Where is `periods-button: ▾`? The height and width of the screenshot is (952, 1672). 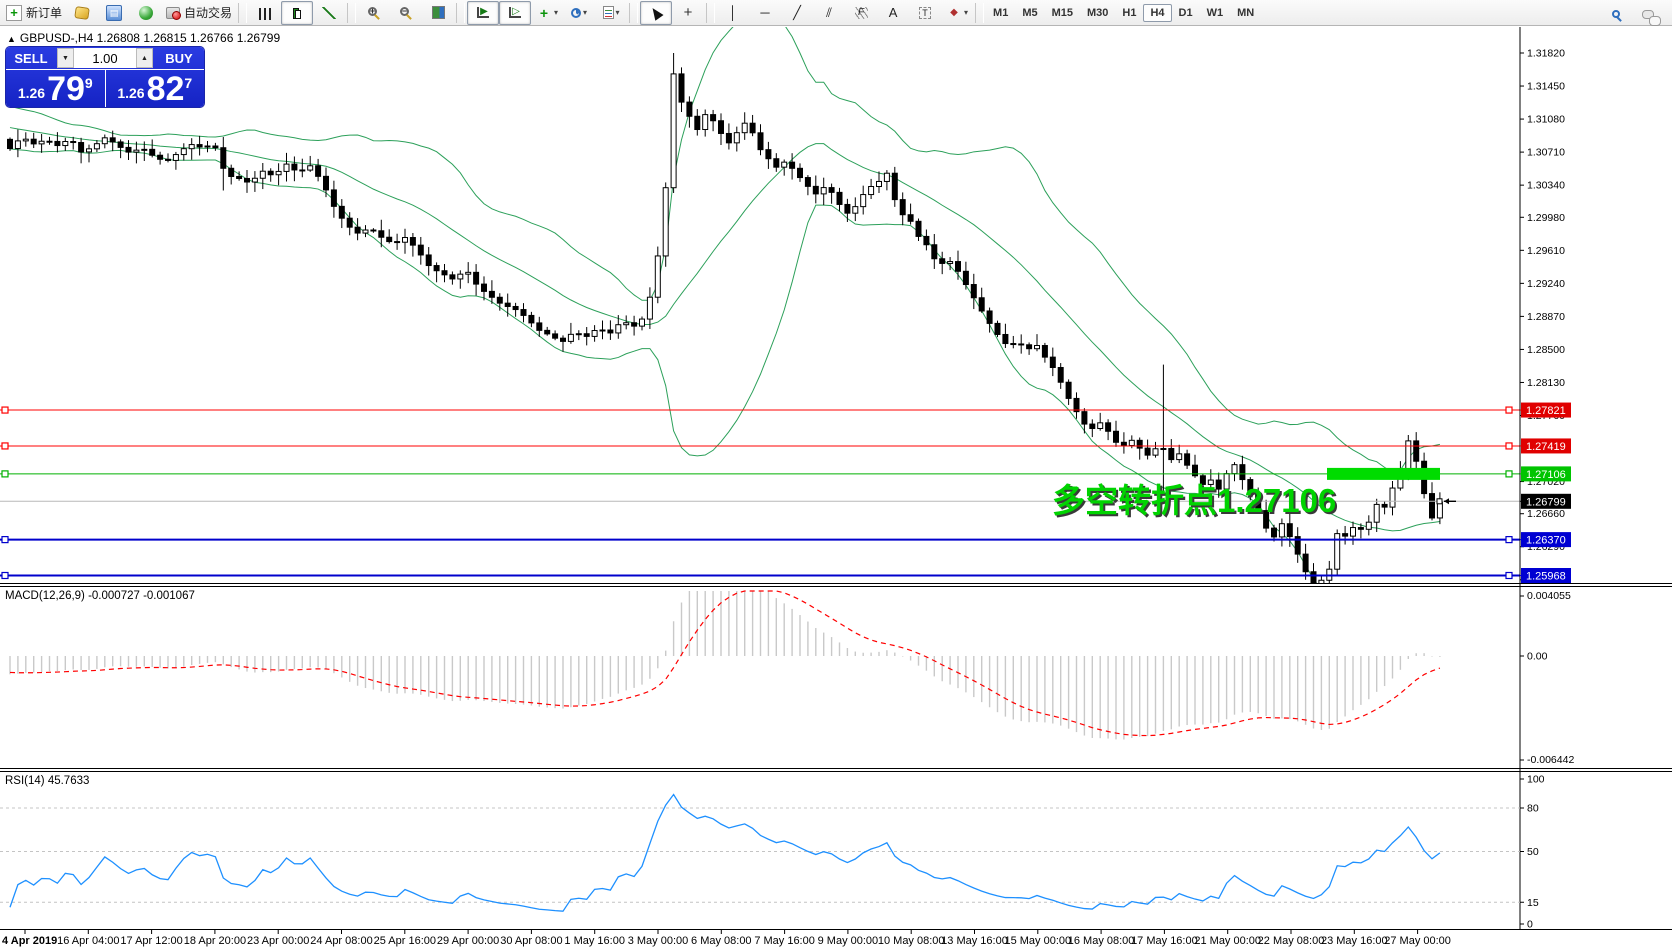 periods-button: ▾ is located at coordinates (579, 13).